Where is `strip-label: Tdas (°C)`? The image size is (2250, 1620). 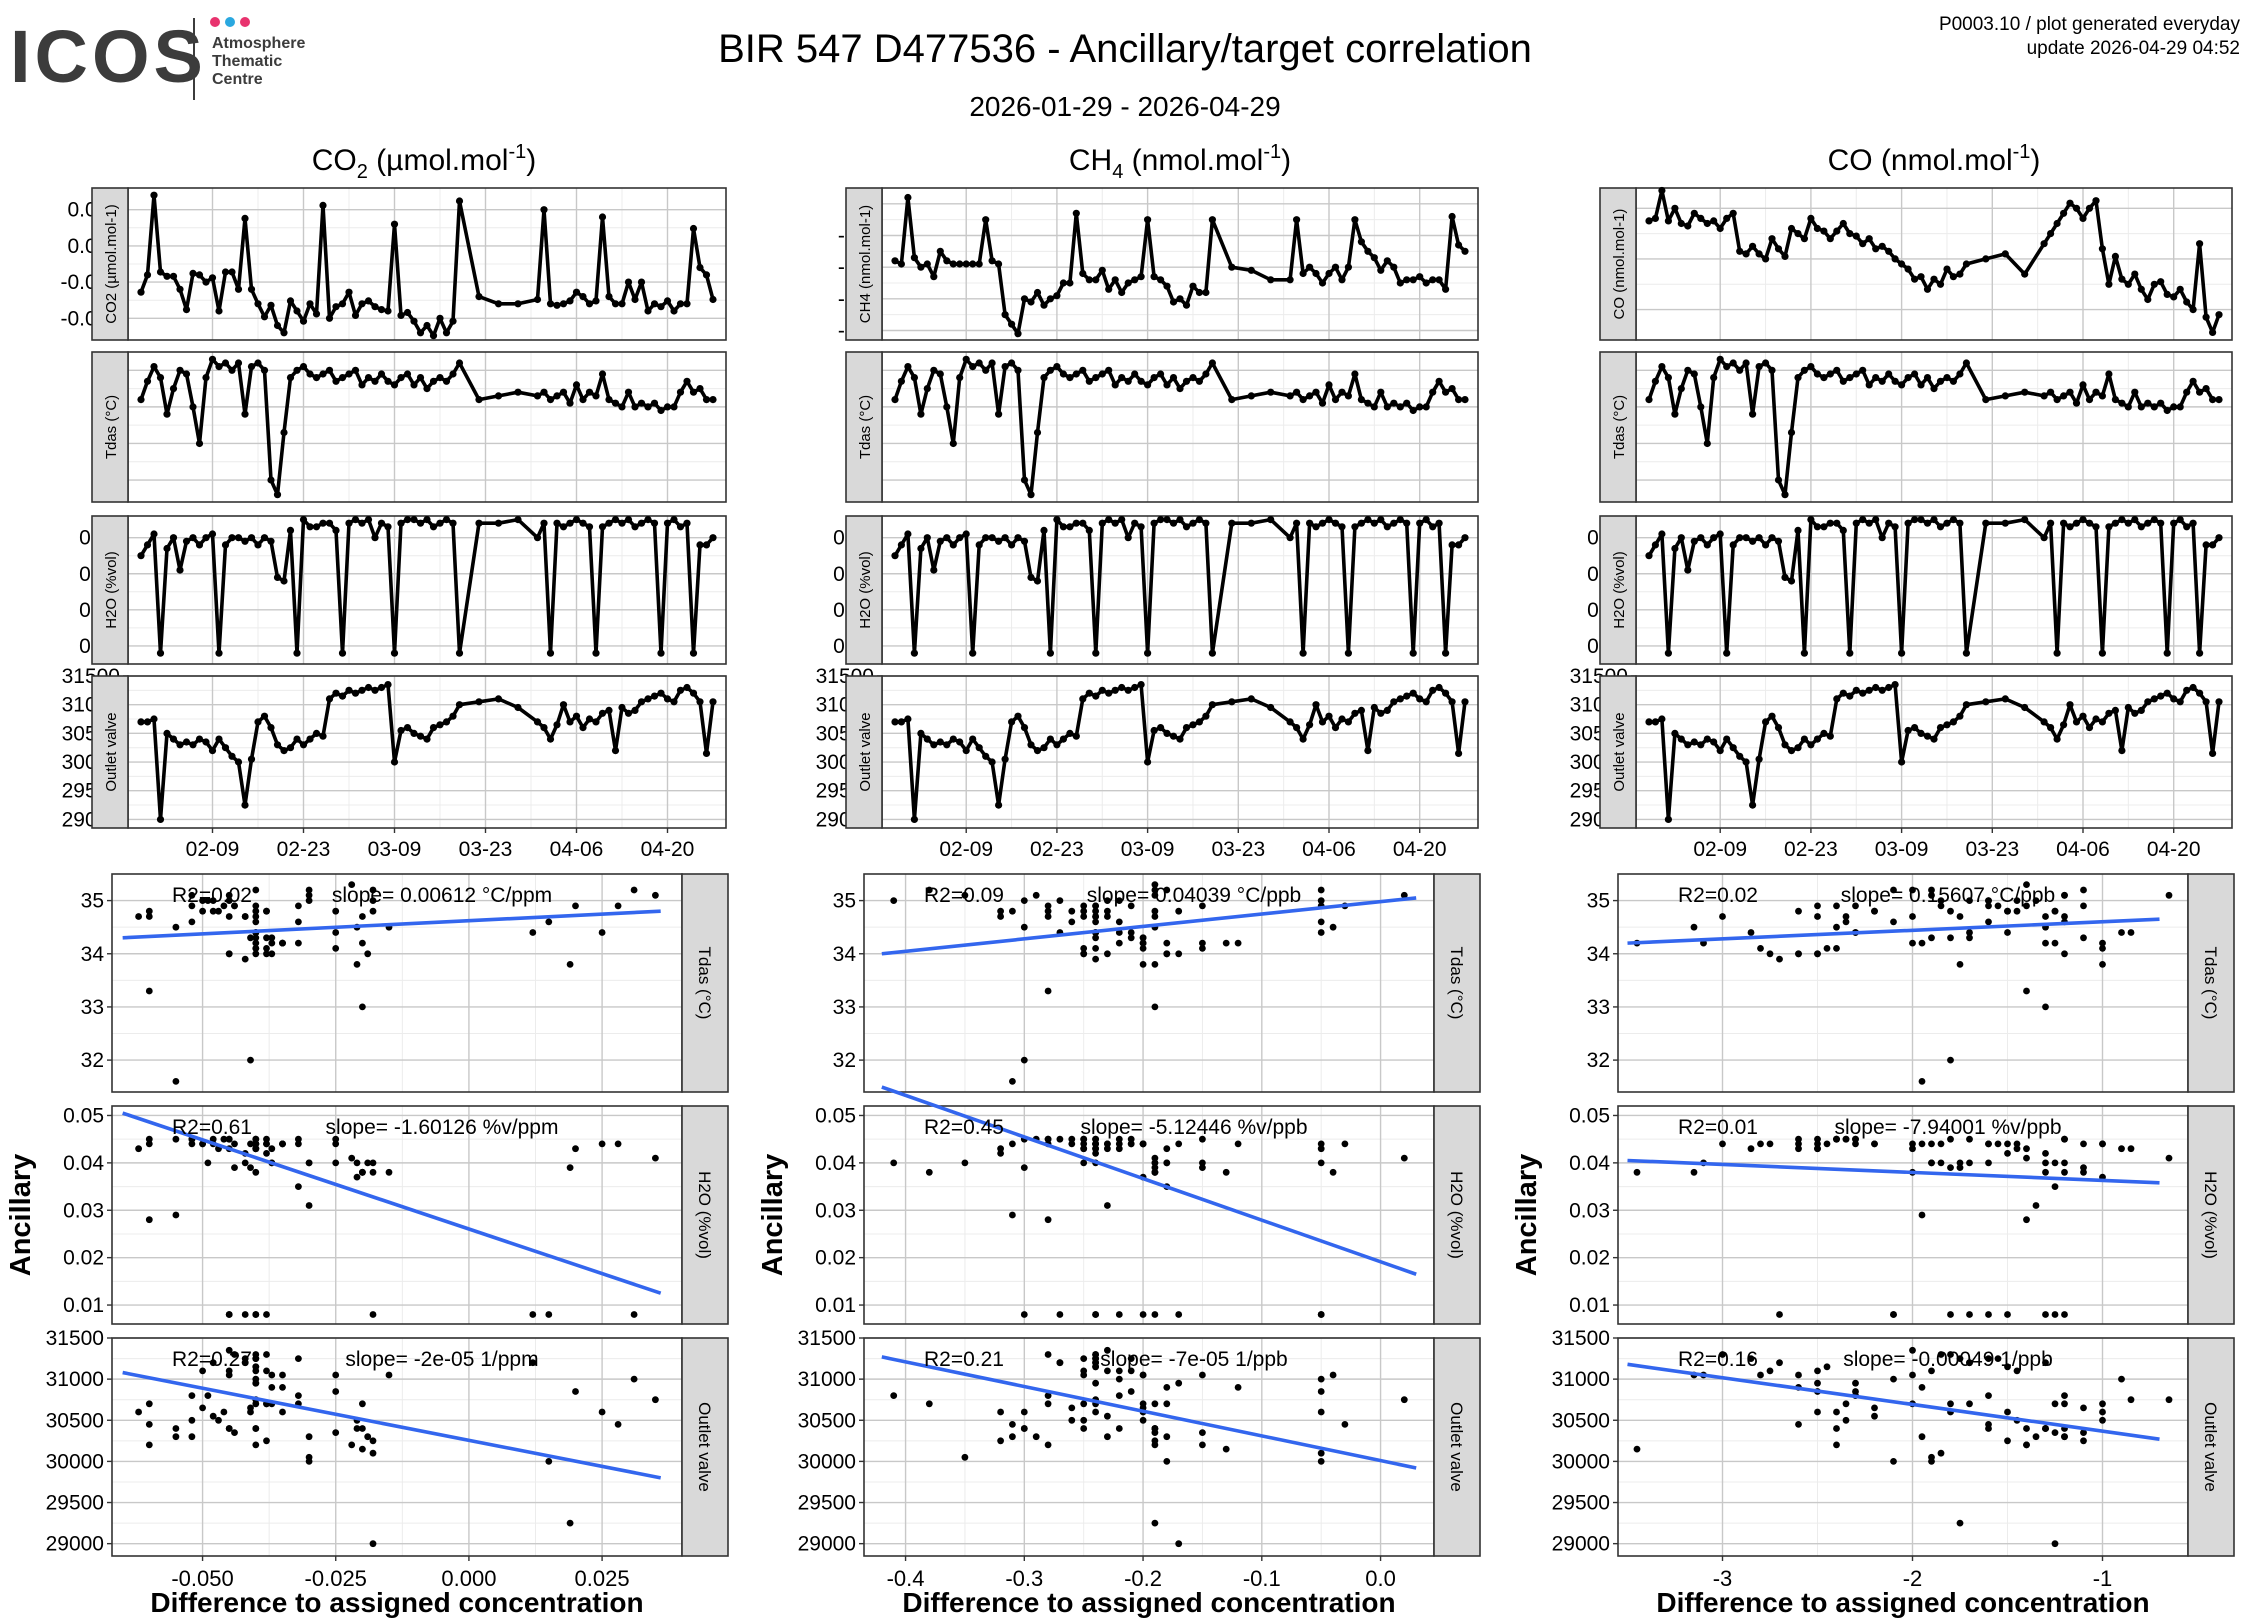 strip-label: Tdas (°C) is located at coordinates (1456, 983).